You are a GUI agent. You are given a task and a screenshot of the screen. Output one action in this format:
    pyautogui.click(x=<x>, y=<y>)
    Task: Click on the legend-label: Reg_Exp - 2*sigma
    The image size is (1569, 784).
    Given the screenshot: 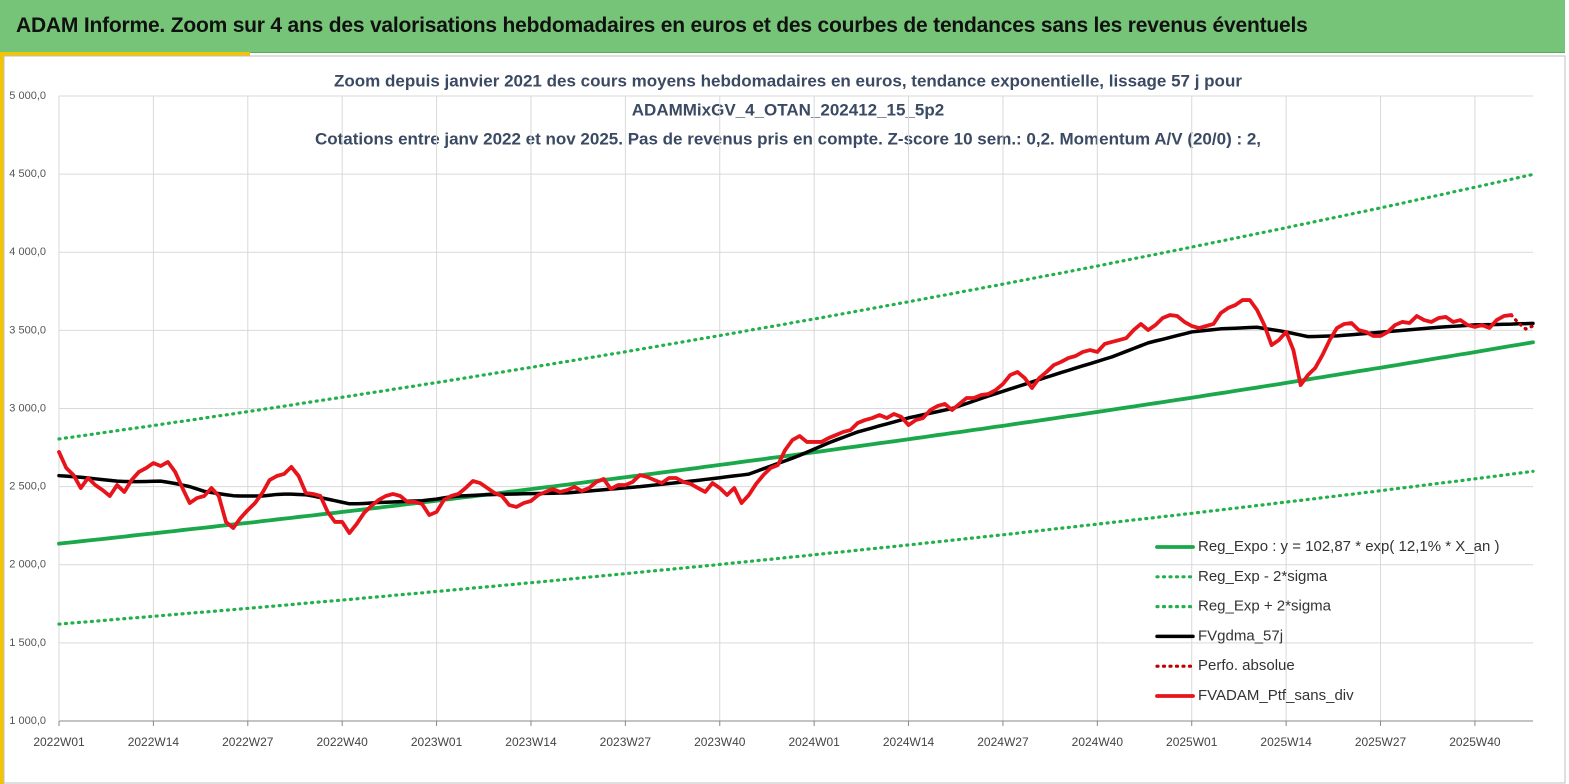 What is the action you would take?
    pyautogui.click(x=1263, y=576)
    